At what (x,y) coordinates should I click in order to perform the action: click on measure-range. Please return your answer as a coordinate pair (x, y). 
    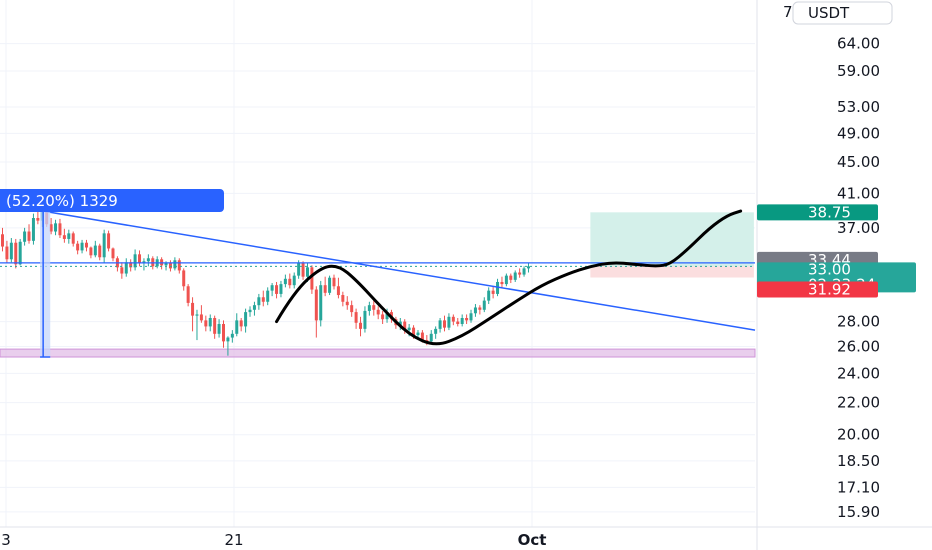
    Looking at the image, I should click on (45, 284).